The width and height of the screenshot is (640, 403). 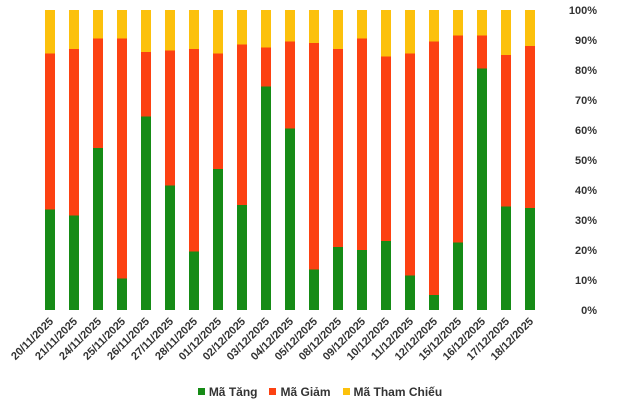 What do you see at coordinates (589, 311) in the screenshot?
I see `y-tick-label: 0%` at bounding box center [589, 311].